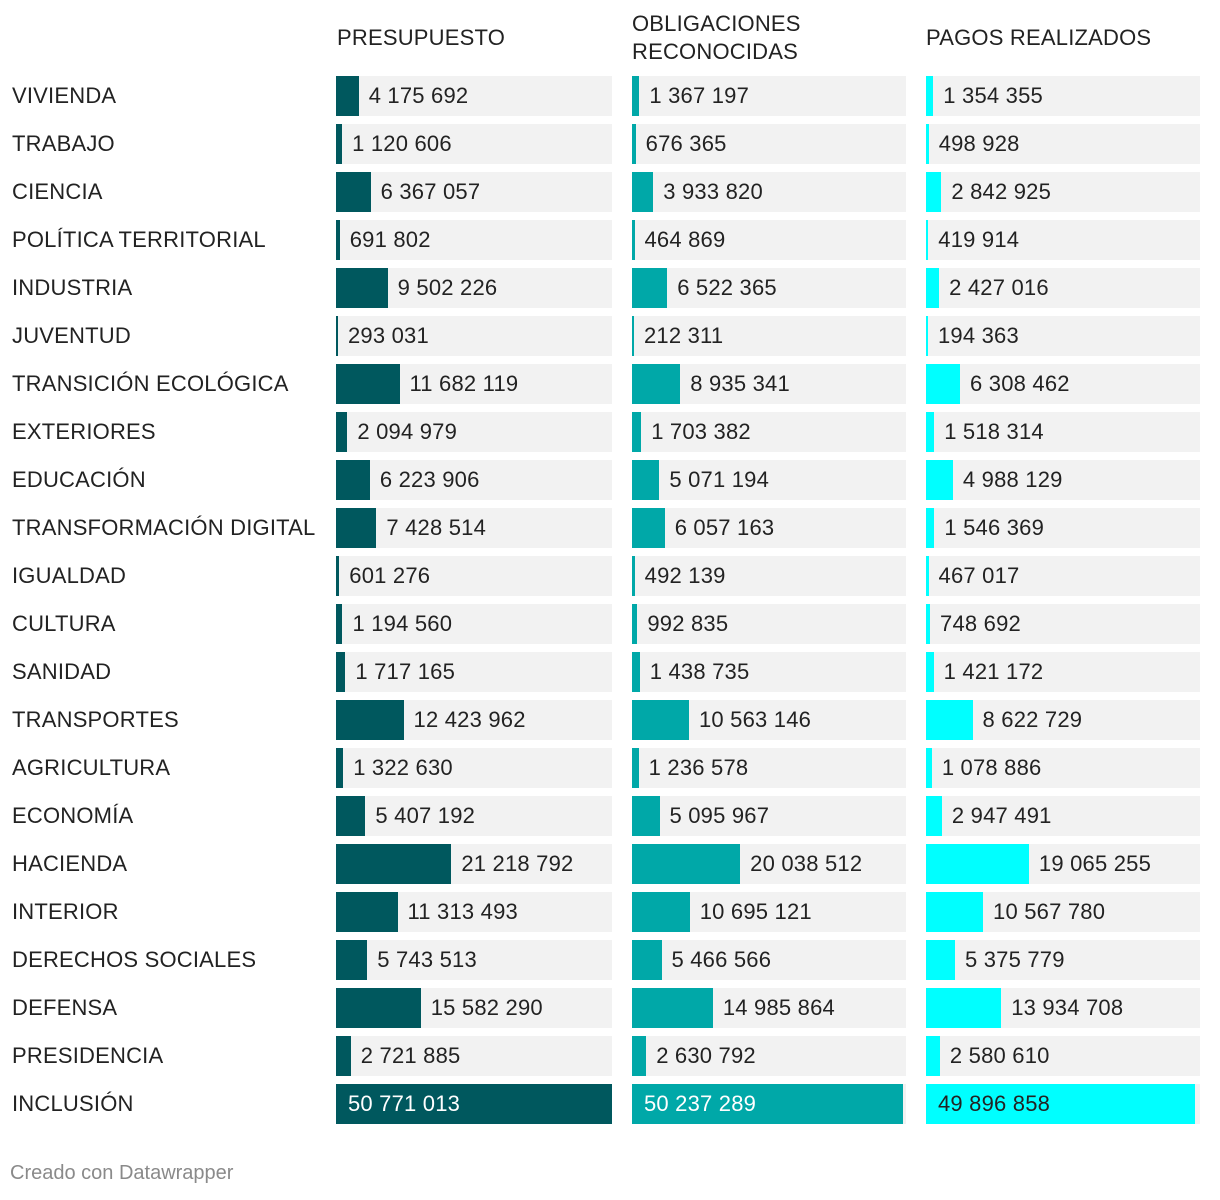  What do you see at coordinates (1063, 240) in the screenshot?
I see `bar-track: 419 914` at bounding box center [1063, 240].